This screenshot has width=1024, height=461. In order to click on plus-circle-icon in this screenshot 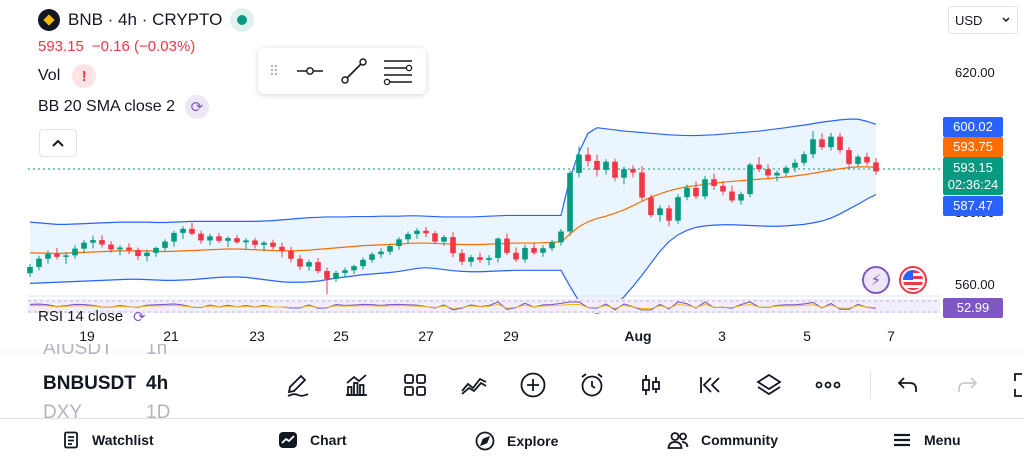, I will do `click(533, 385)`.